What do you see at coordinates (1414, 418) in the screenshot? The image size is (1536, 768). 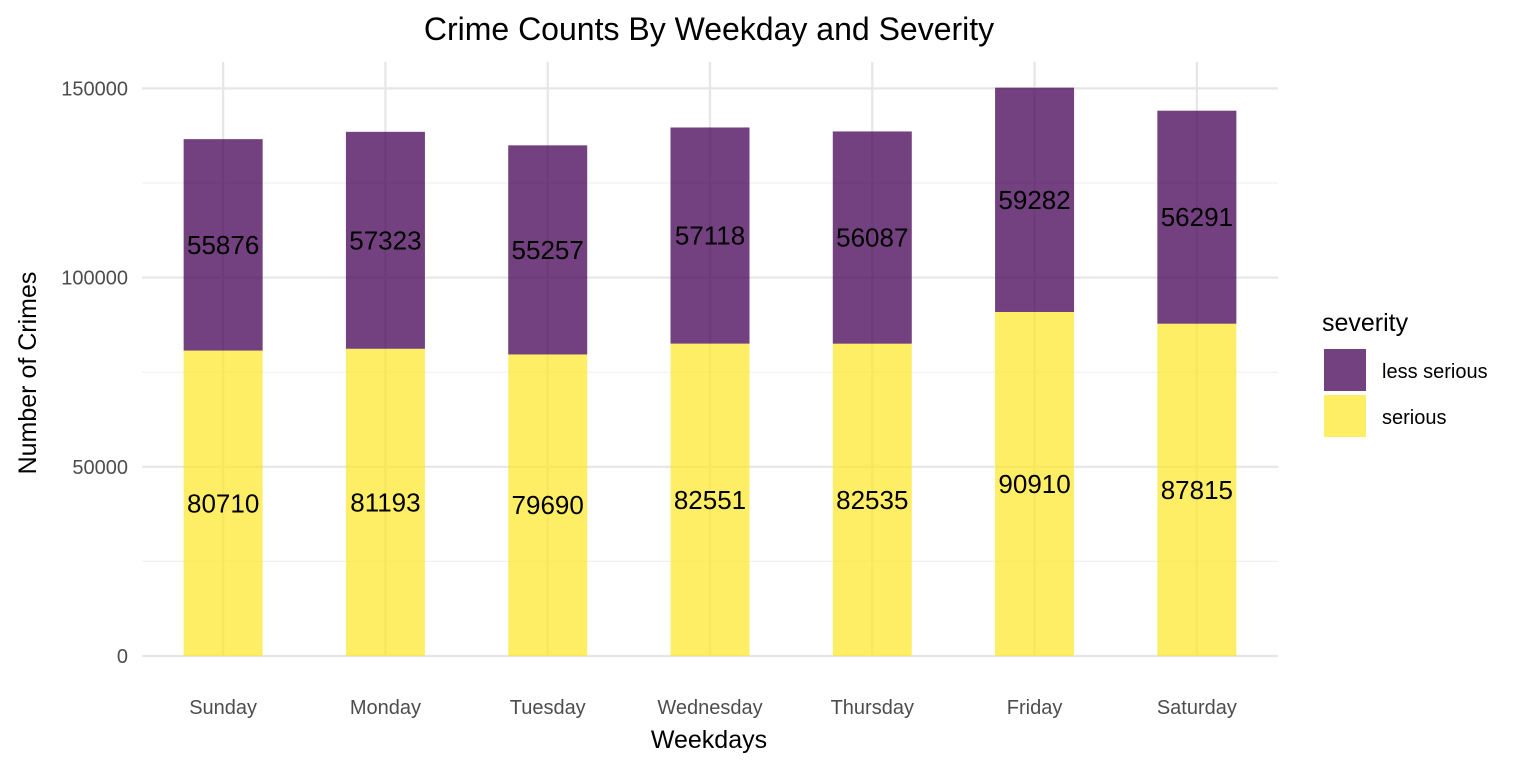 I see `legend-label: serious` at bounding box center [1414, 418].